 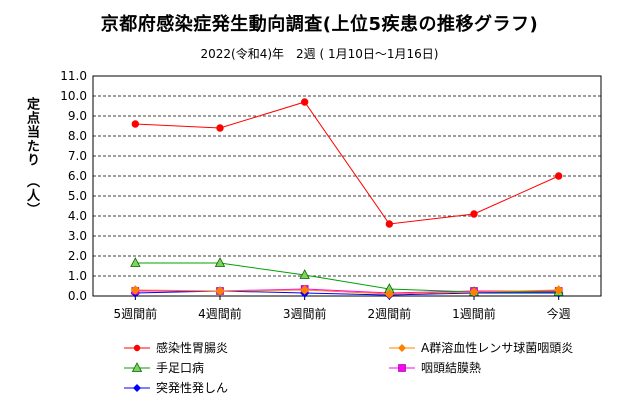 I want to click on y-tick-label: 0.0, so click(x=77, y=296).